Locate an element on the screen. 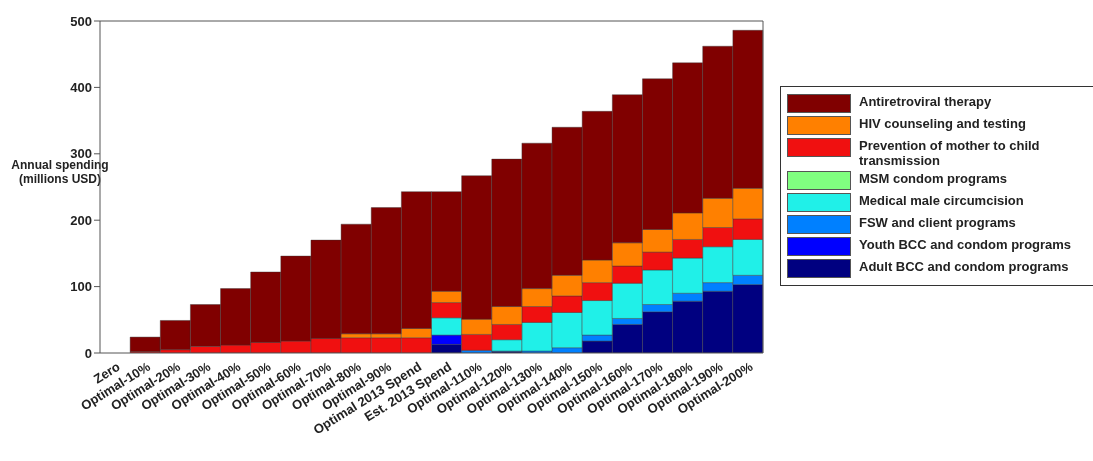 The height and width of the screenshot is (461, 1093). legend-label: Youth BCC and condom programs is located at coordinates (966, 244).